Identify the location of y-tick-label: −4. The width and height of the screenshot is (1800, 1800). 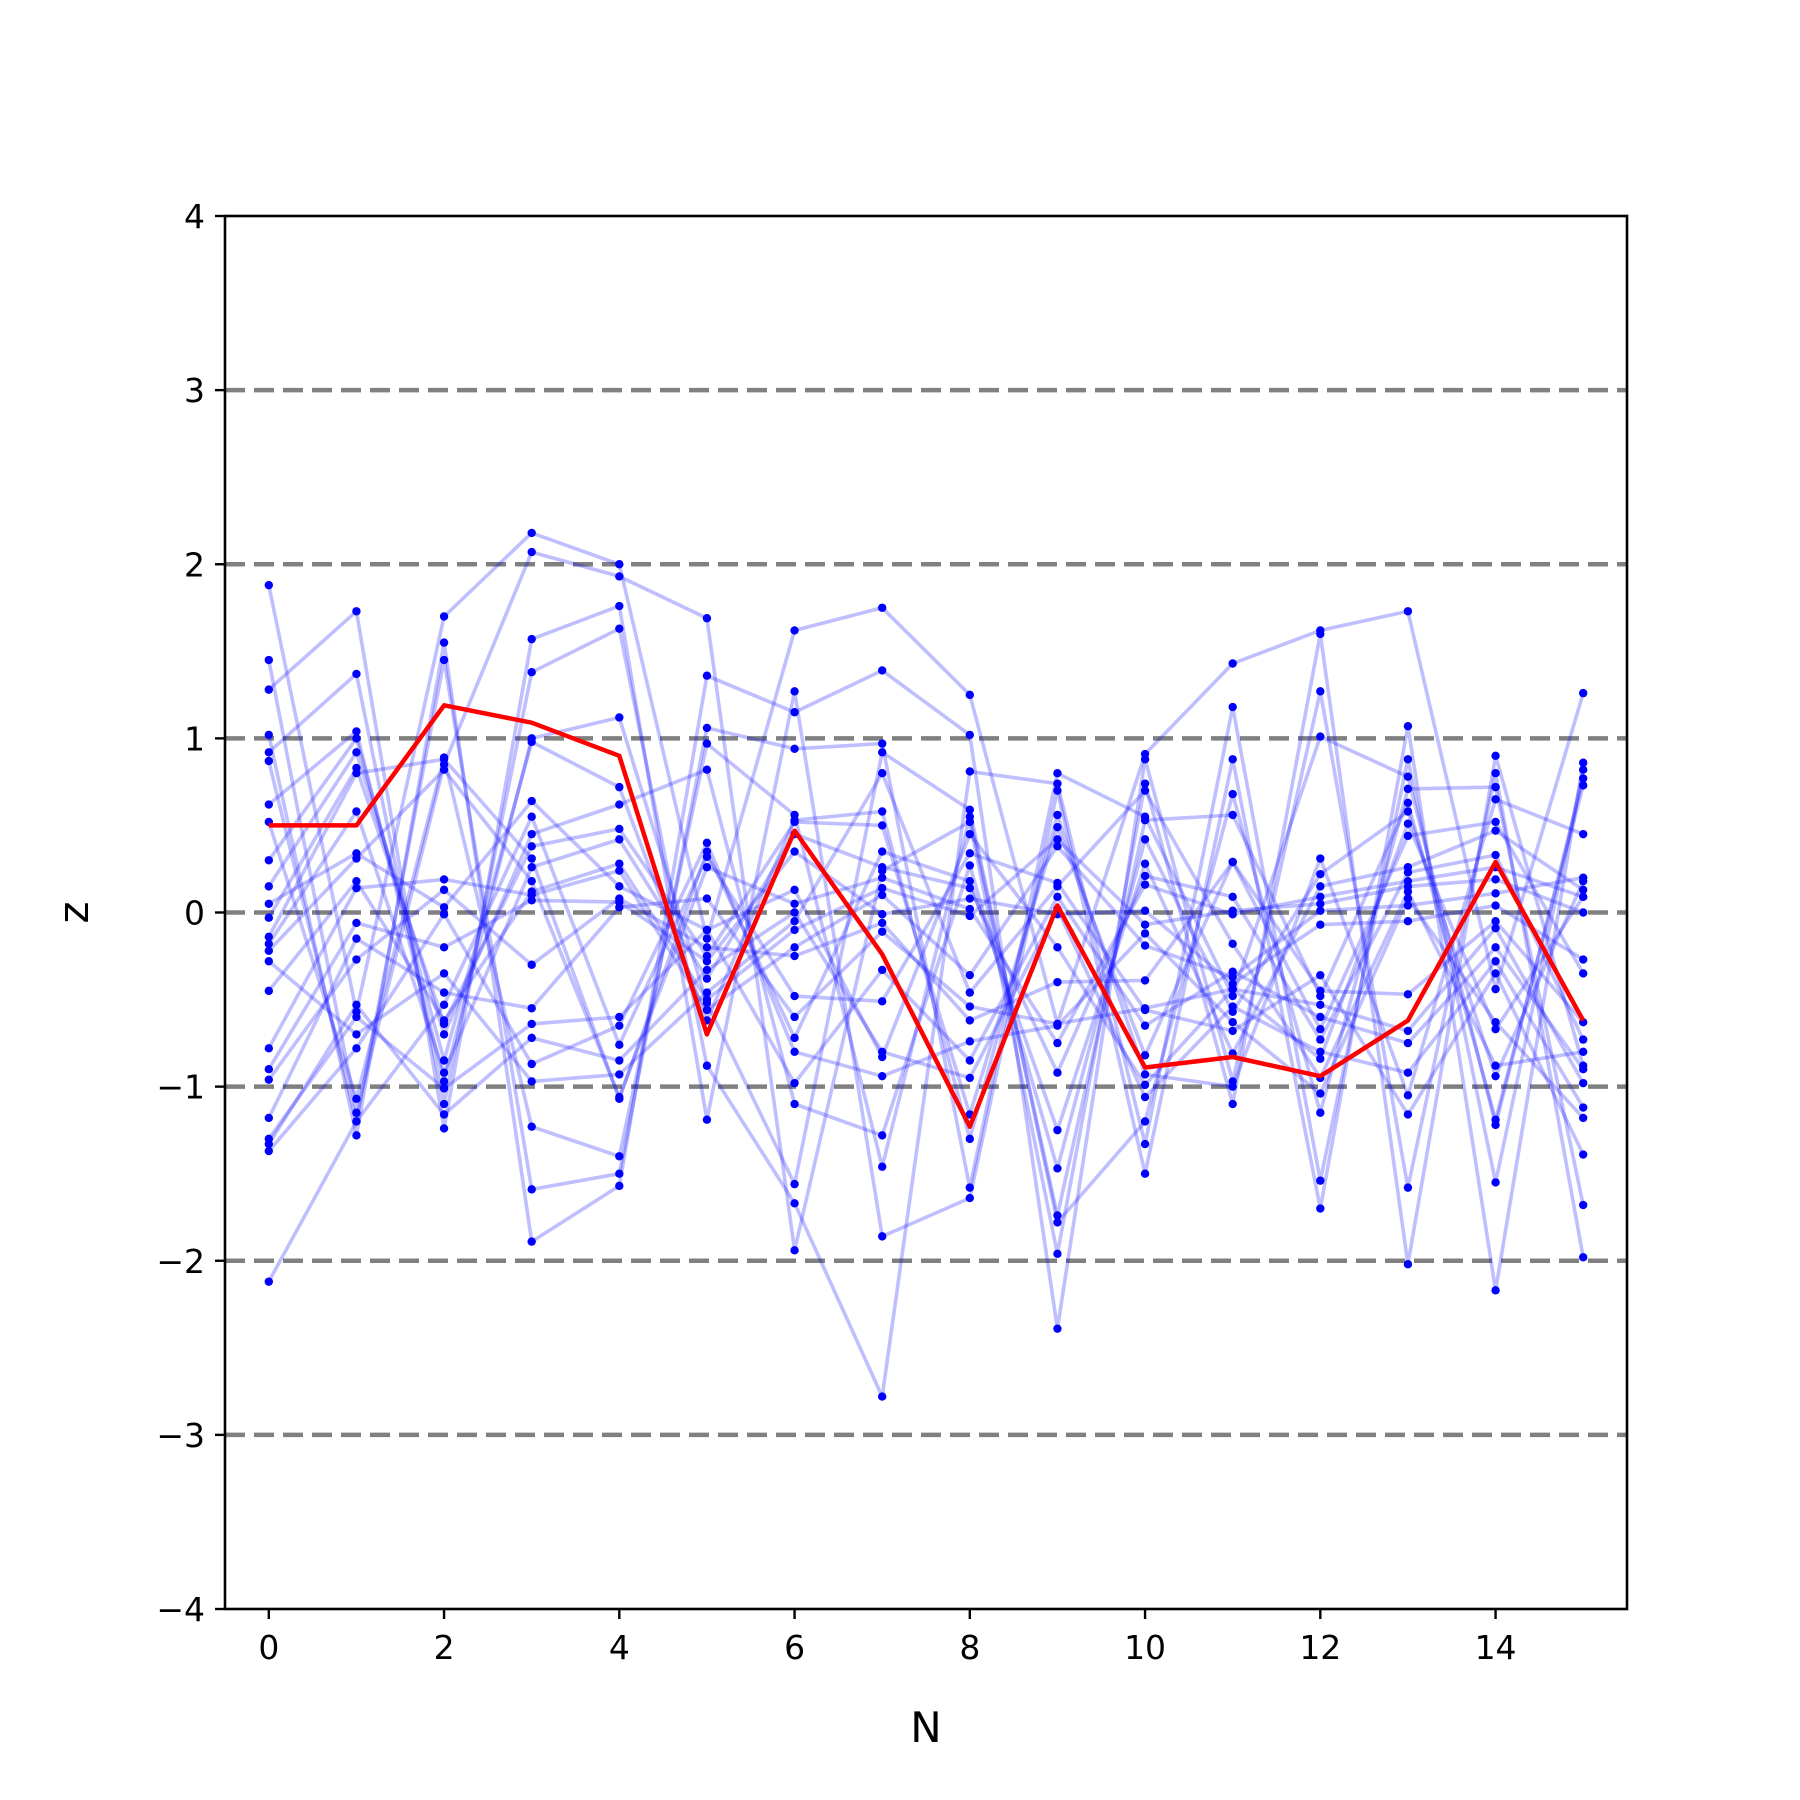
(180, 1609).